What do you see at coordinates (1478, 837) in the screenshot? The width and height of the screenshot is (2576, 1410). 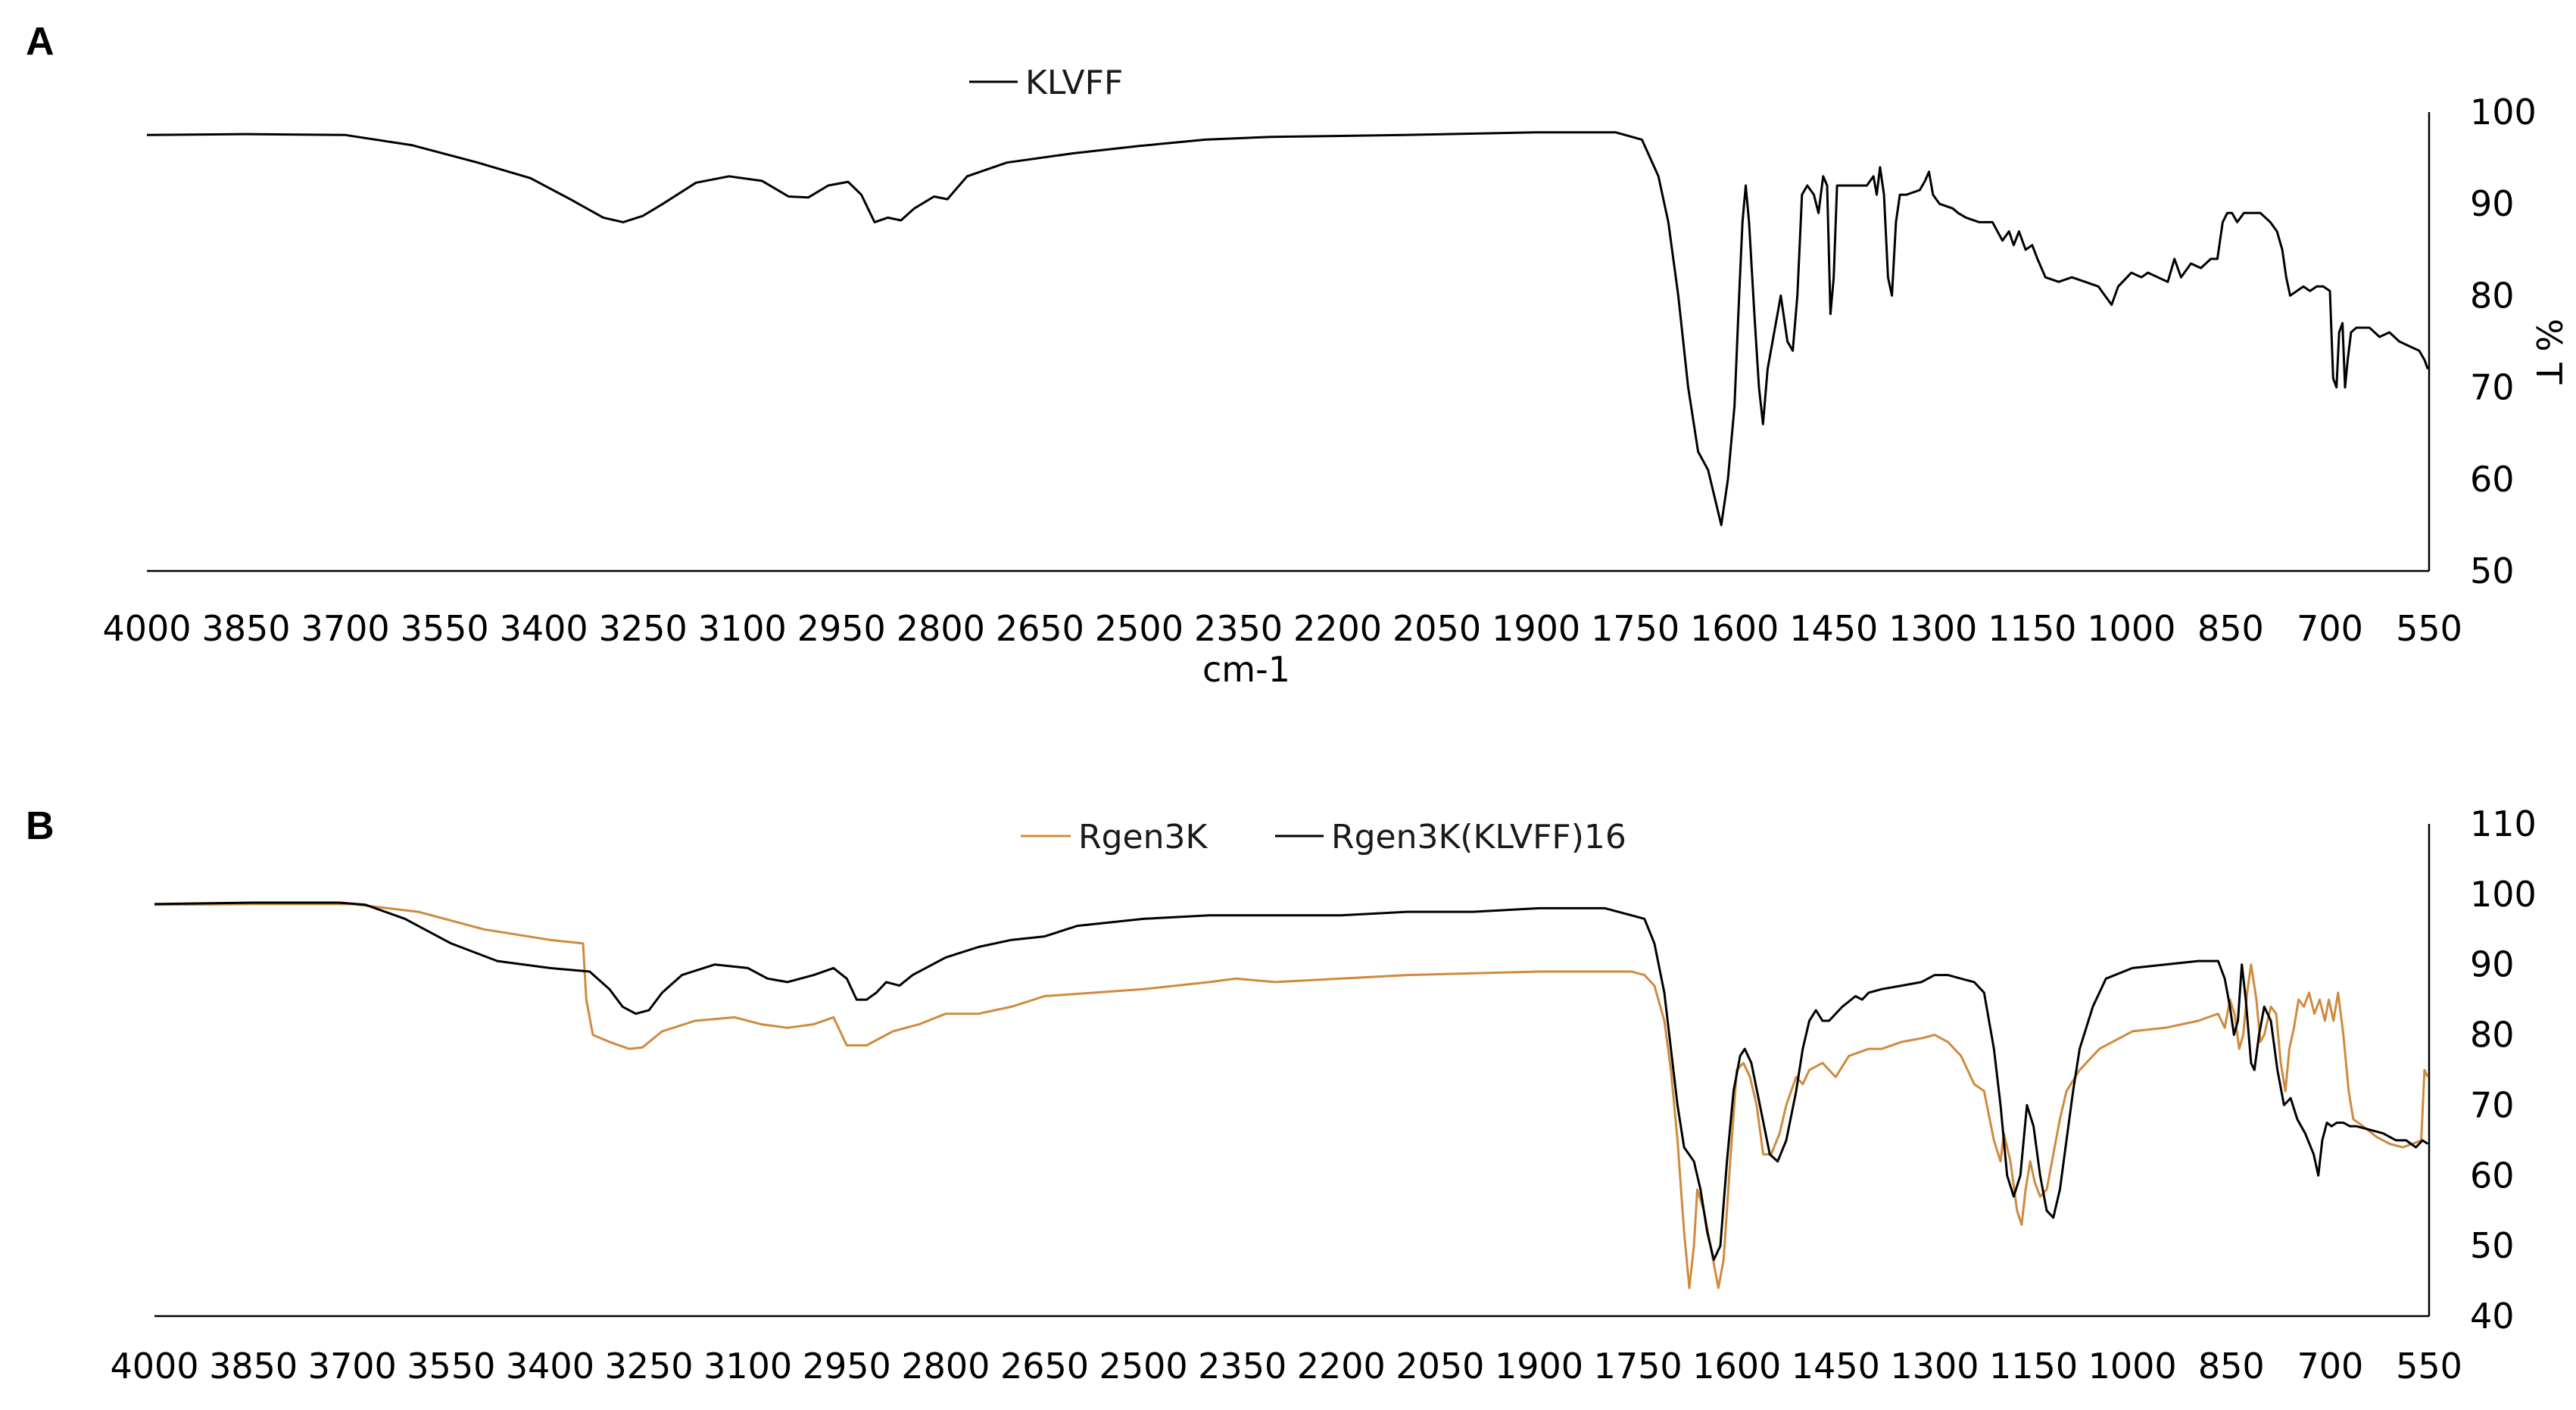 I see `legend-label-rgen3k-klvff16: Rgen3K(KLVFF)16` at bounding box center [1478, 837].